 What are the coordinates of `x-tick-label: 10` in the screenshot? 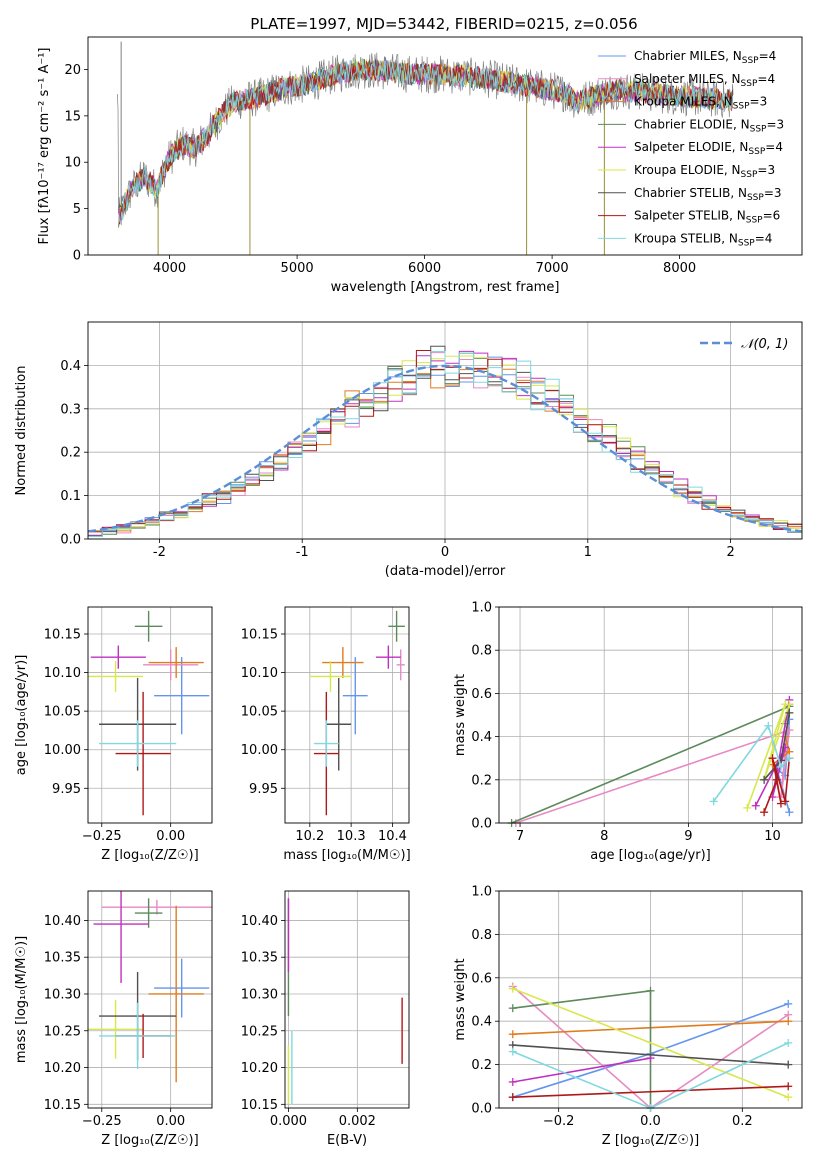 It's located at (772, 836).